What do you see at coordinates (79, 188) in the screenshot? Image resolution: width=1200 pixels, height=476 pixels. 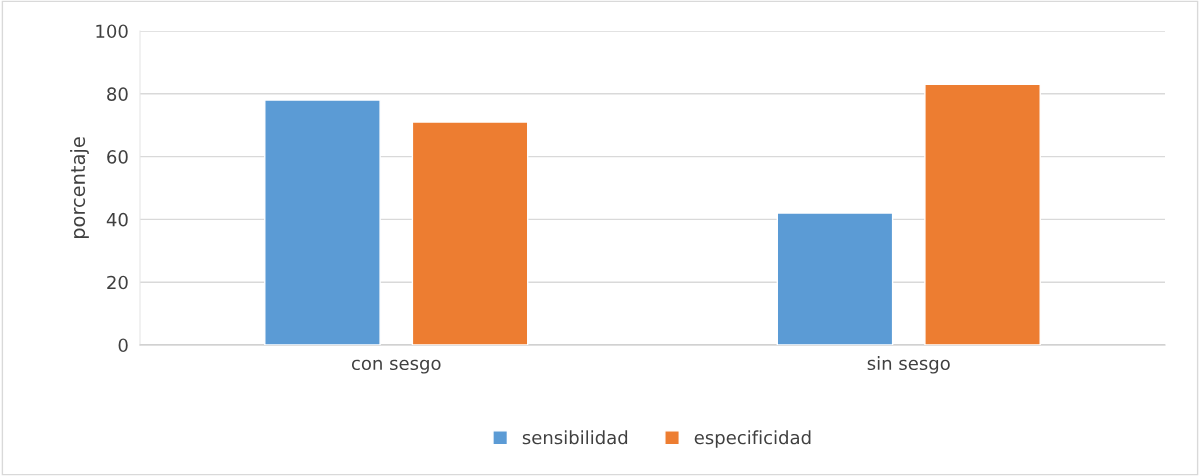 I see `y-axis-title: porcentaje` at bounding box center [79, 188].